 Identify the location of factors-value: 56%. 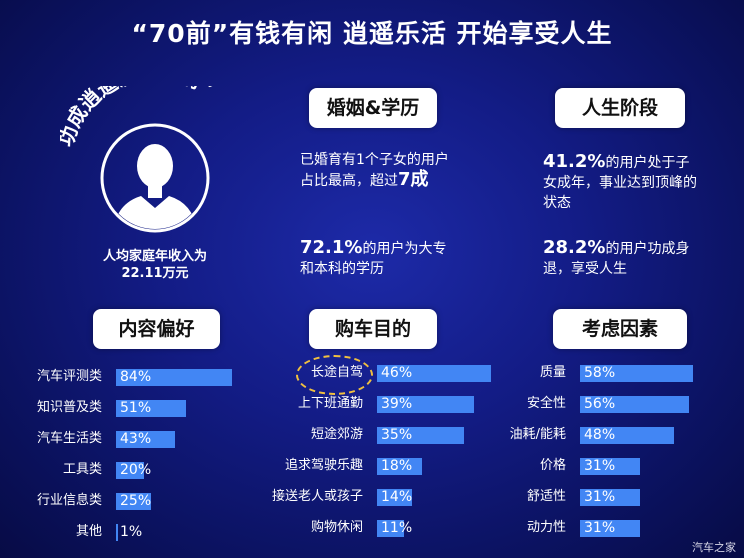
(600, 404).